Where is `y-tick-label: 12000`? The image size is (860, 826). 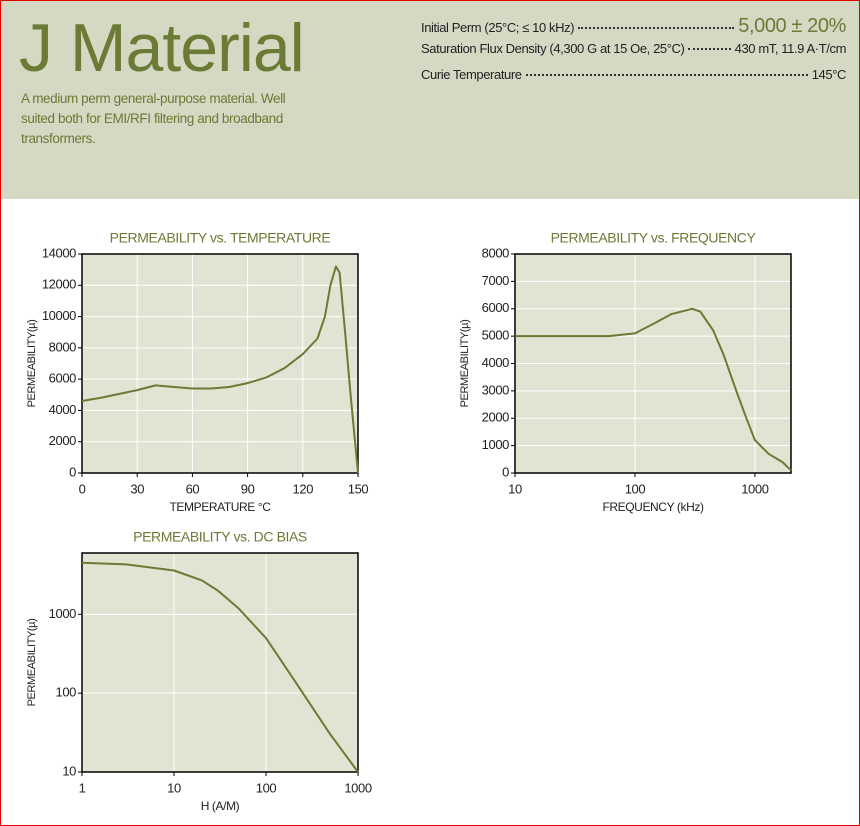
y-tick-label: 12000 is located at coordinates (59, 284).